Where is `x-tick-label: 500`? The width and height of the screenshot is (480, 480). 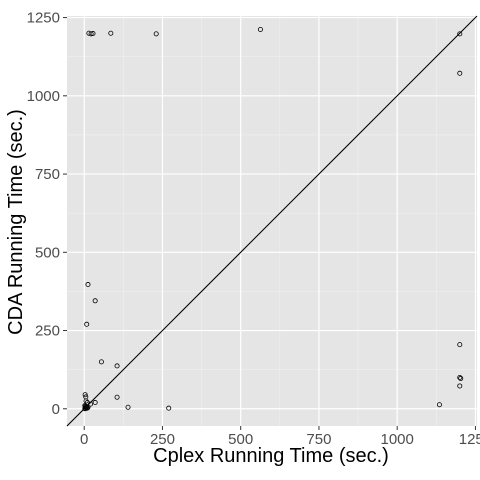
x-tick-label: 500 is located at coordinates (240, 439).